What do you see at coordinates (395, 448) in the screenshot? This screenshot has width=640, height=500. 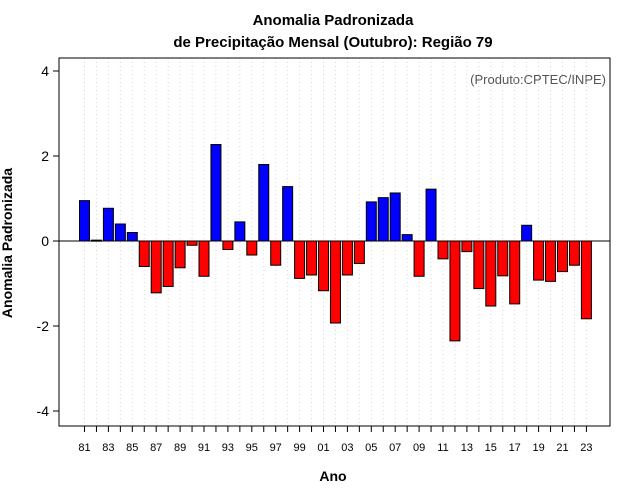 I see `x-tick-label: 07` at bounding box center [395, 448].